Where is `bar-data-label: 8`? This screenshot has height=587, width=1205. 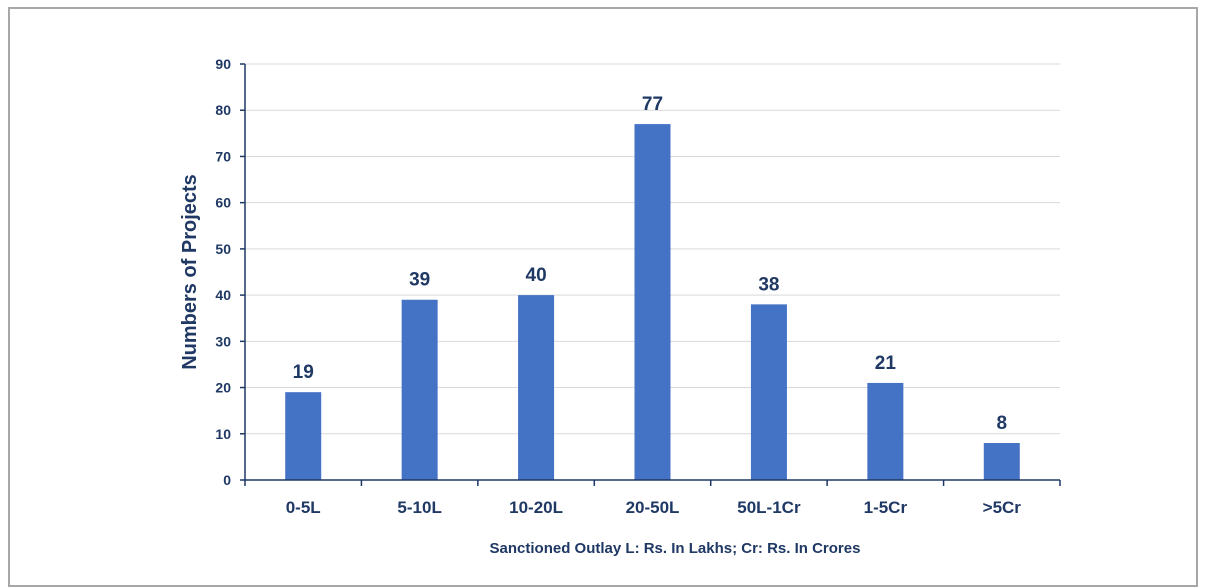
bar-data-label: 8 is located at coordinates (1001, 423).